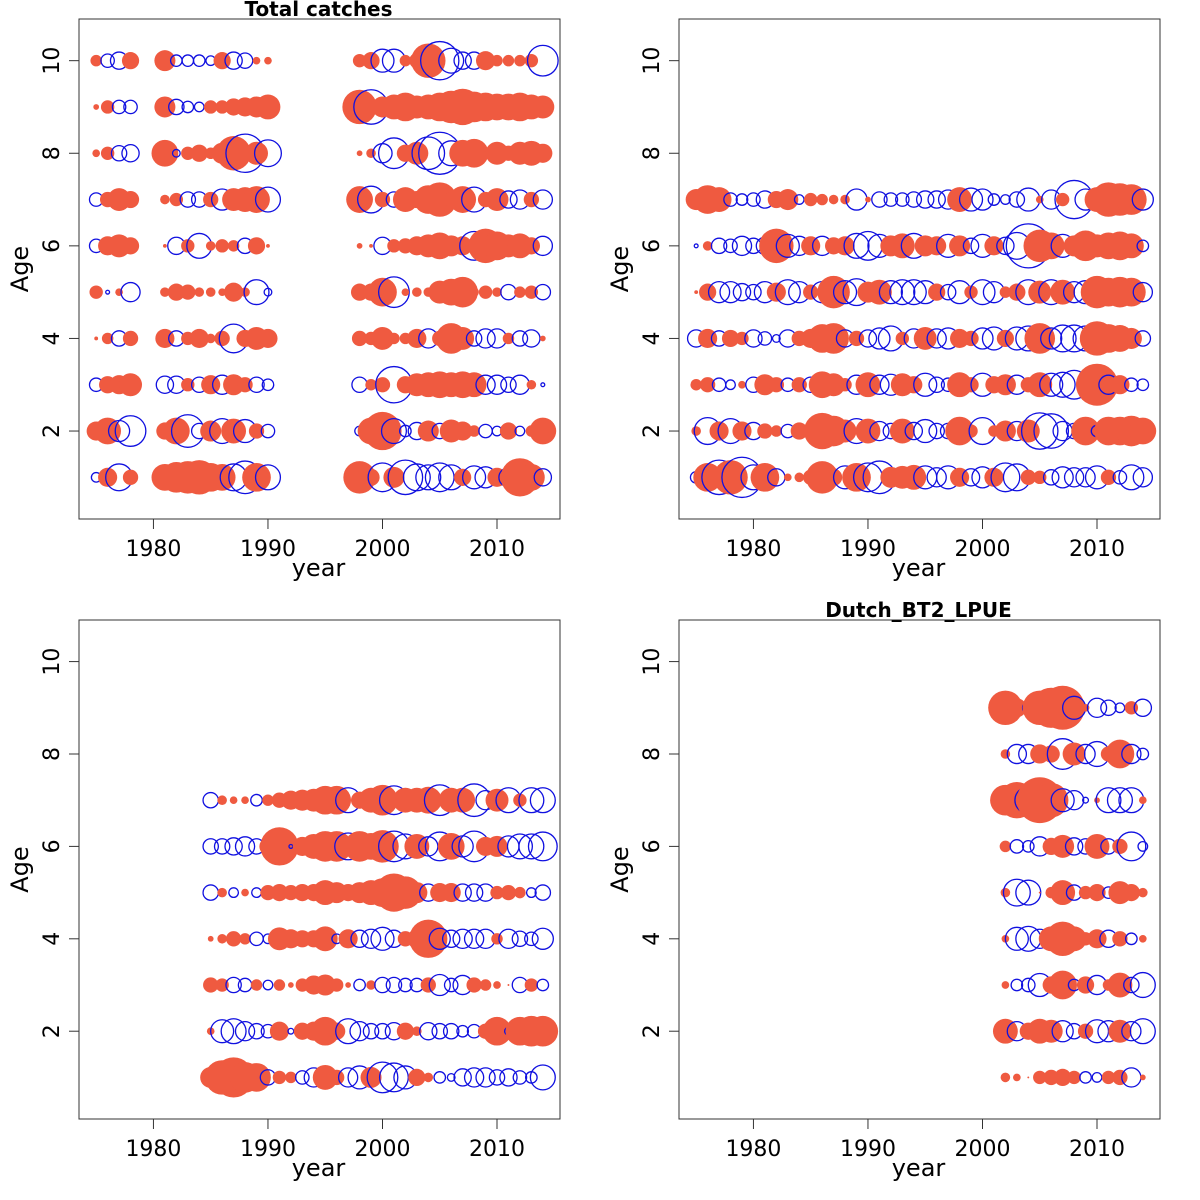  I want to click on x-tick-label: 1980, so click(153, 1149).